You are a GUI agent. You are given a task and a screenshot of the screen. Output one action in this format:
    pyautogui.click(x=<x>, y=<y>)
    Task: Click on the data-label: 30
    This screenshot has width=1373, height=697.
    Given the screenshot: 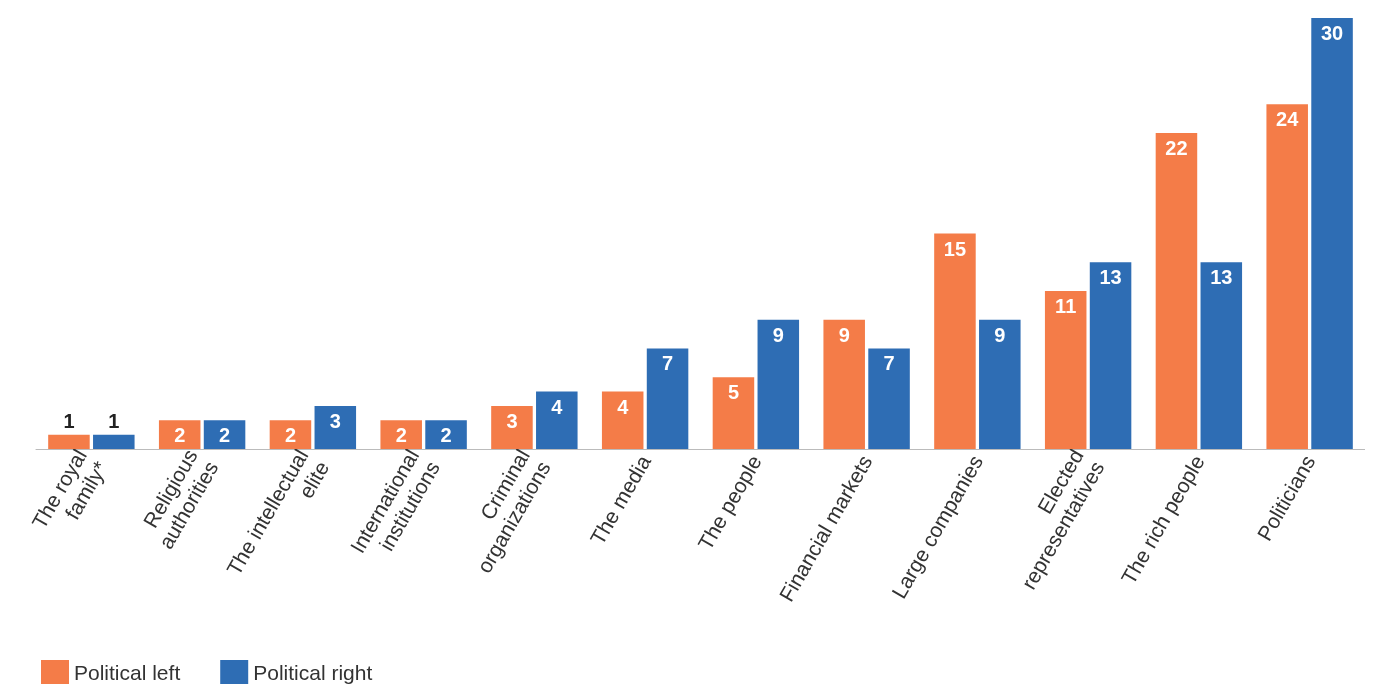 What is the action you would take?
    pyautogui.click(x=1332, y=33)
    